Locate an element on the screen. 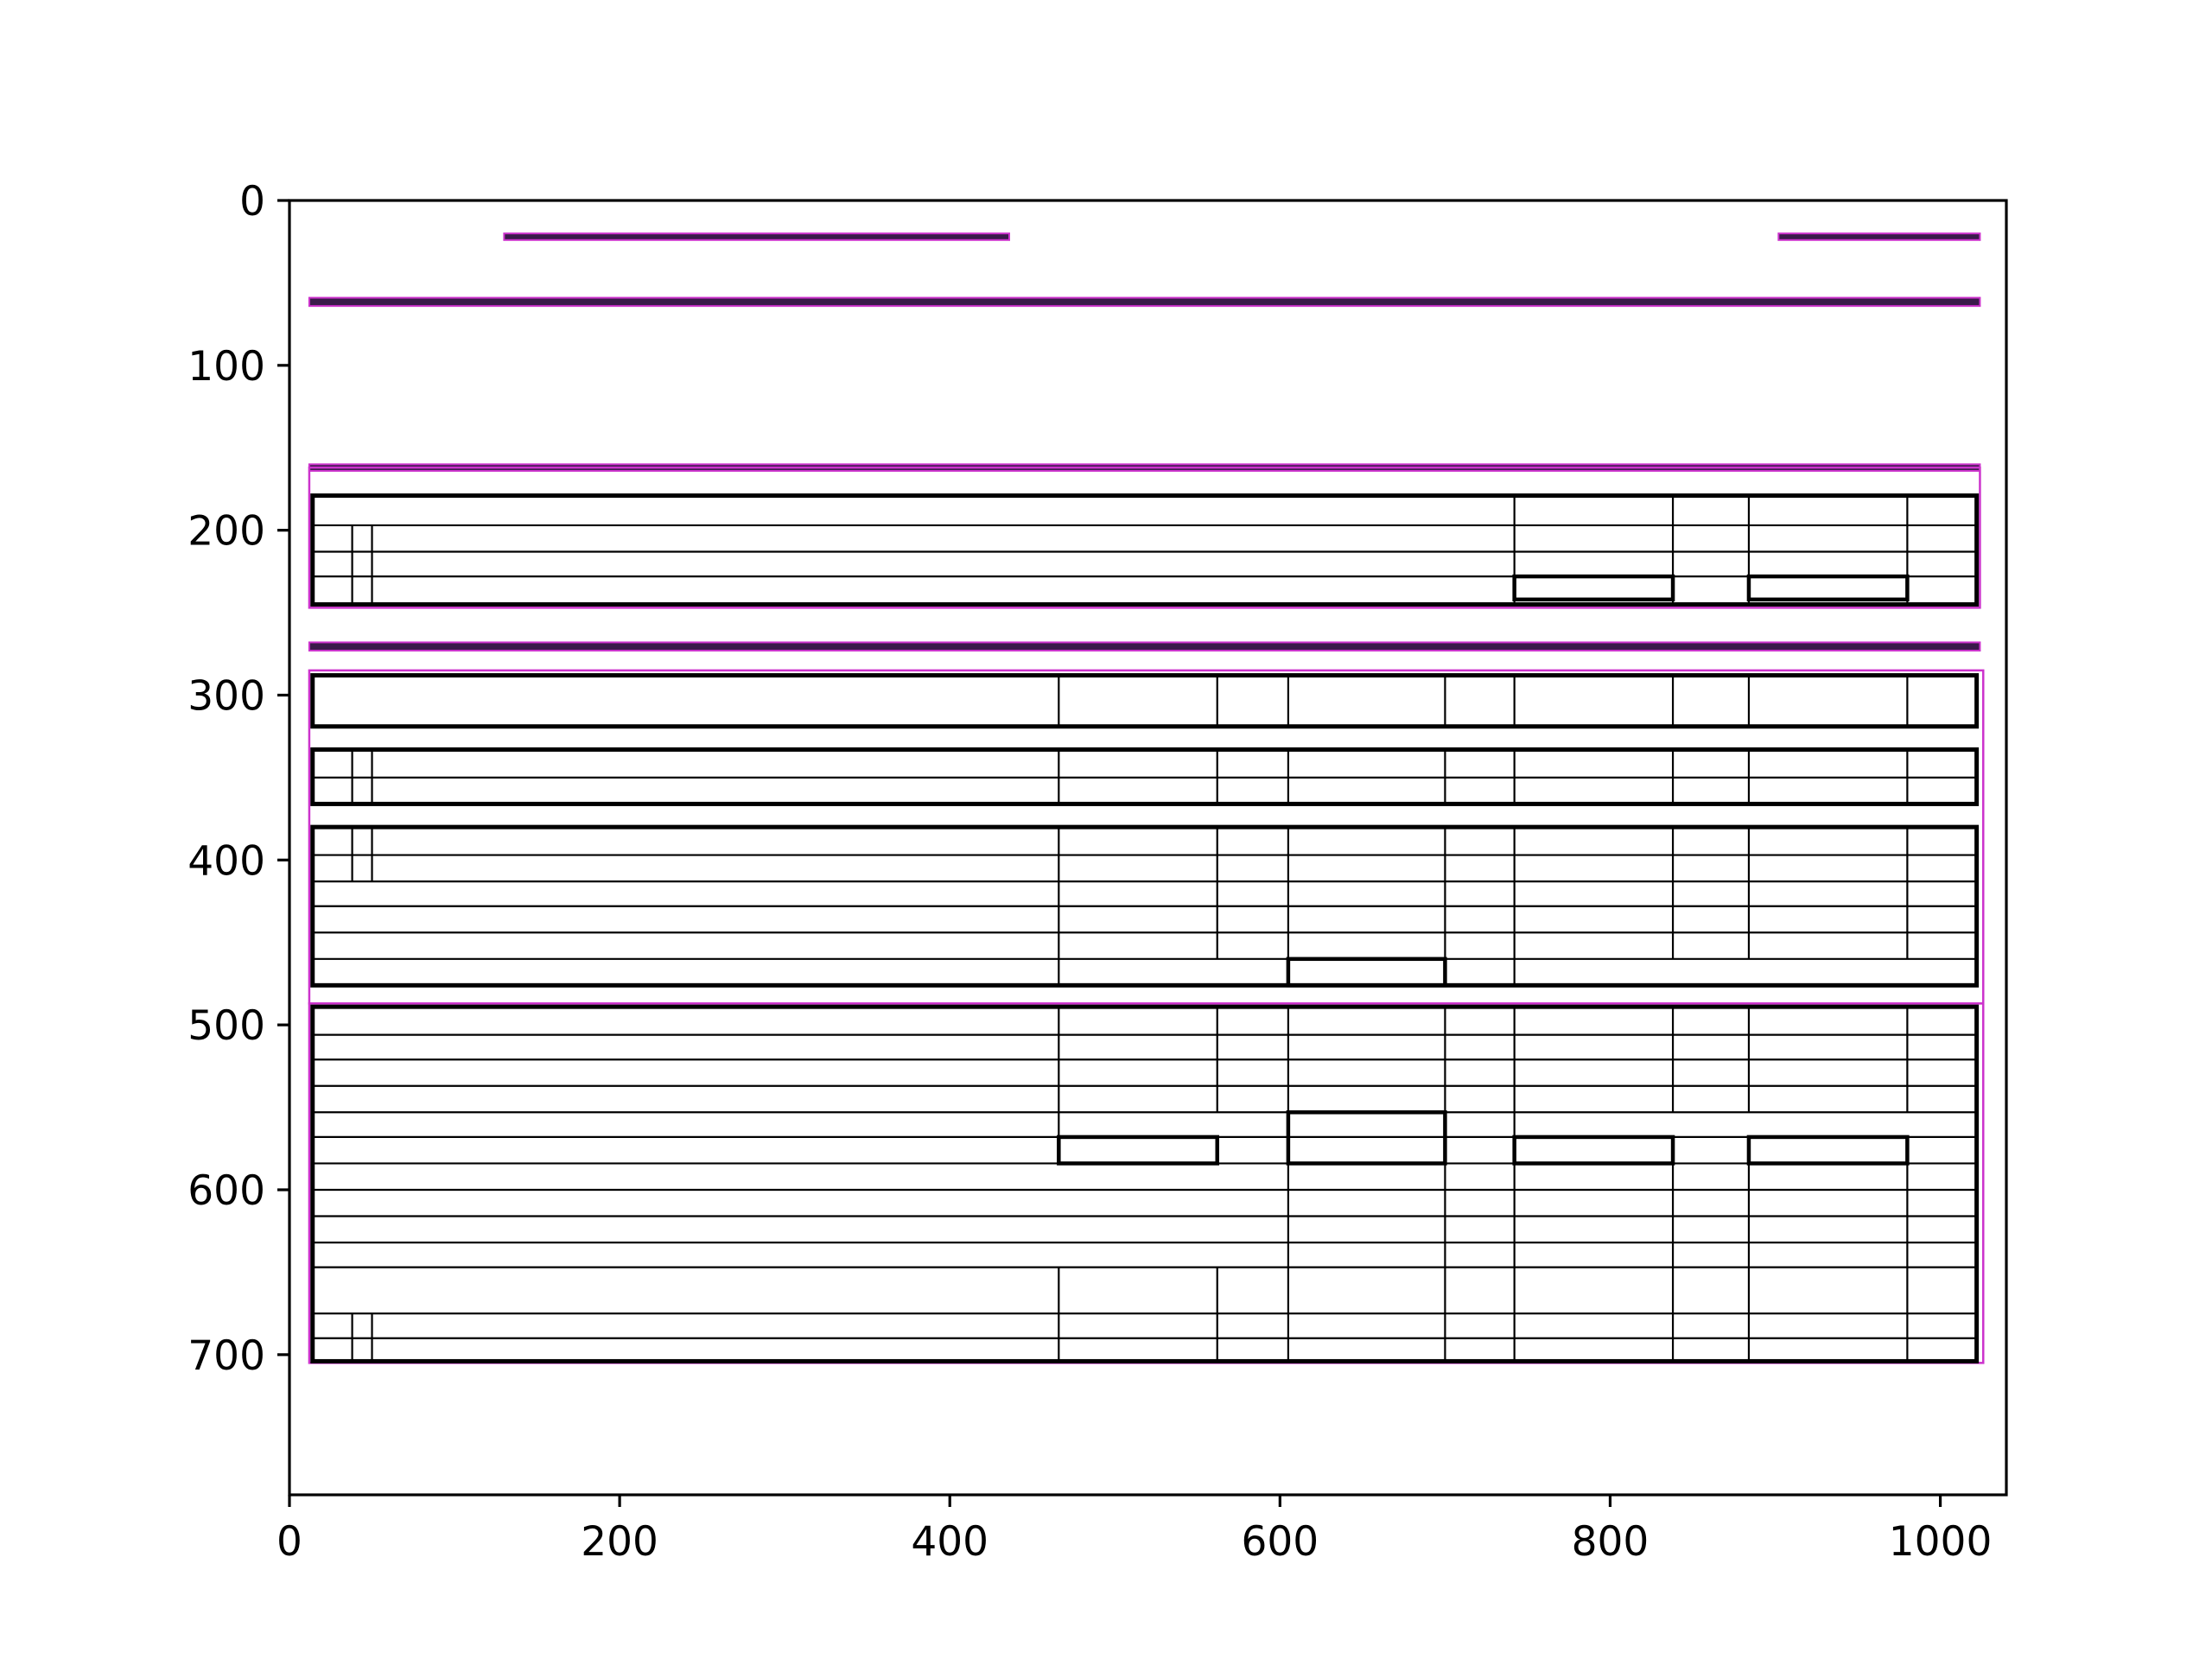 This screenshot has height=1659, width=2212. y-tick-label: 600 is located at coordinates (226, 1191).